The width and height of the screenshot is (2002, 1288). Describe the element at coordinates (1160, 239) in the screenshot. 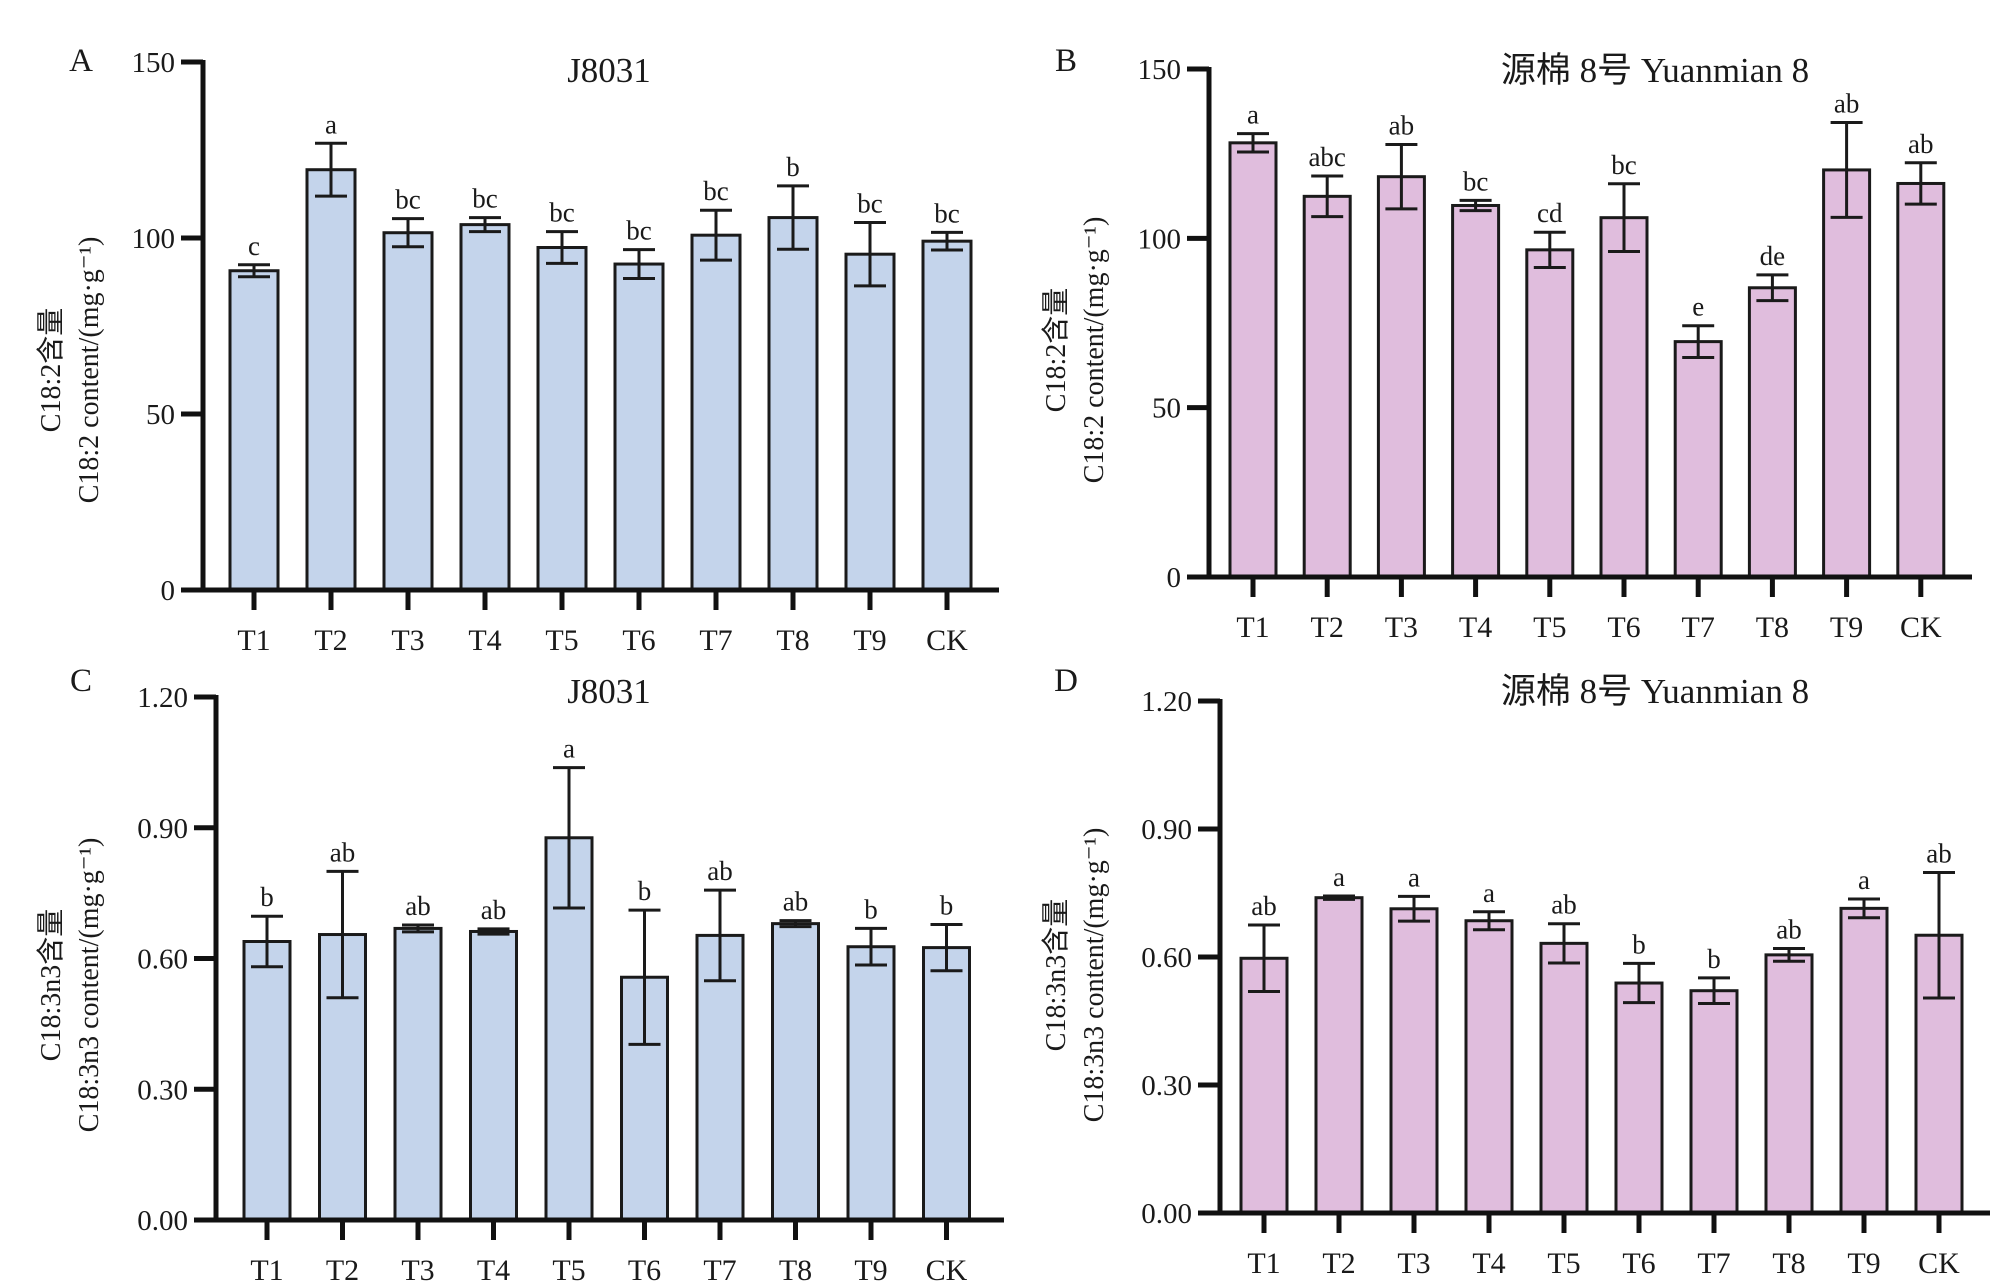

I see `y-tick-label: 100` at that location.